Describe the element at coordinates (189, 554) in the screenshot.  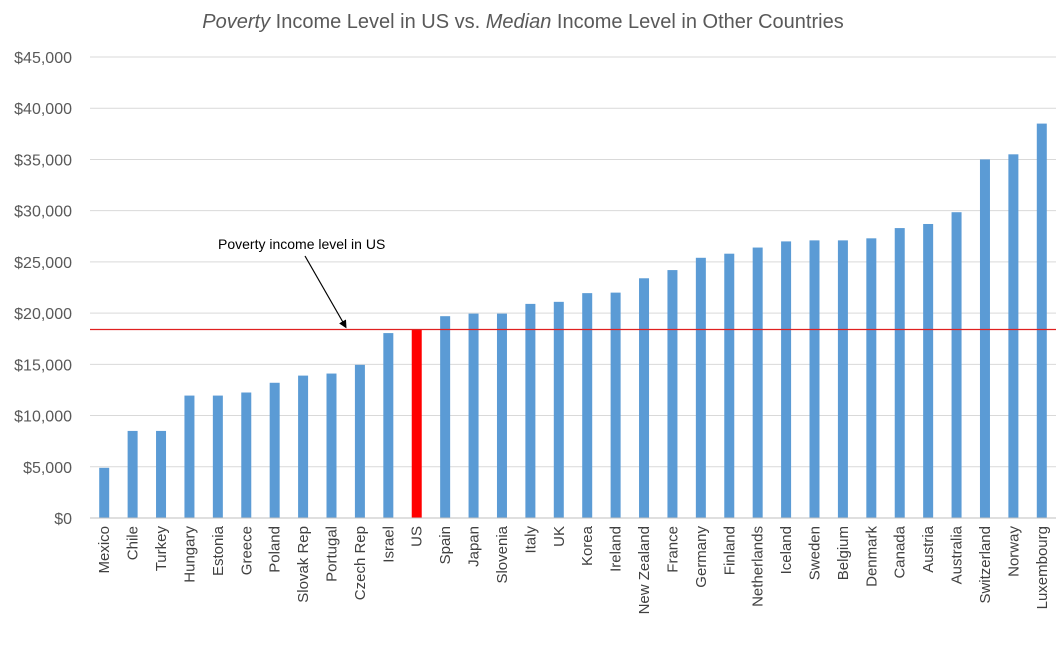
I see `x-tick-label: Hungary` at that location.